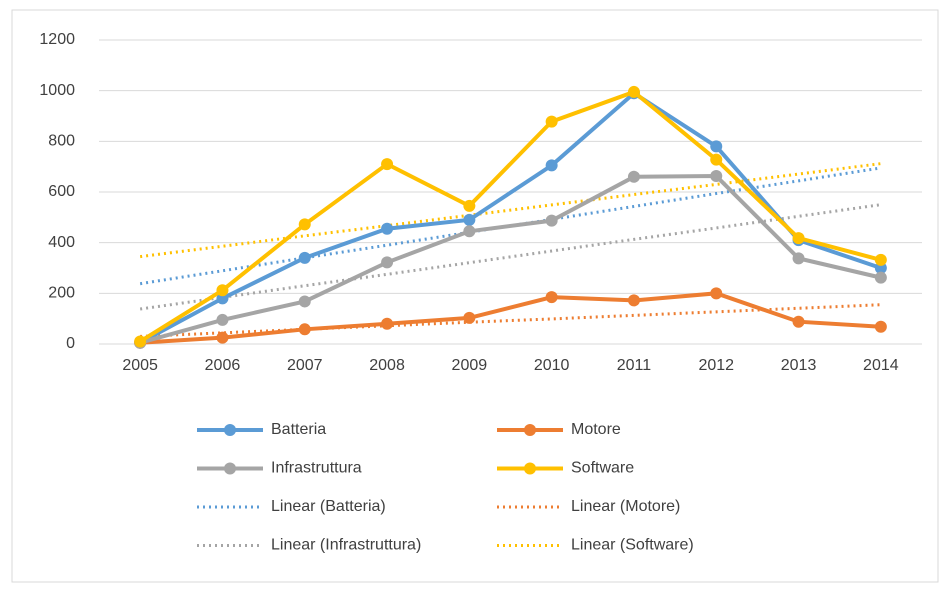 This screenshot has width=951, height=597. What do you see at coordinates (634, 365) in the screenshot?
I see `x-tick-label: 2011` at bounding box center [634, 365].